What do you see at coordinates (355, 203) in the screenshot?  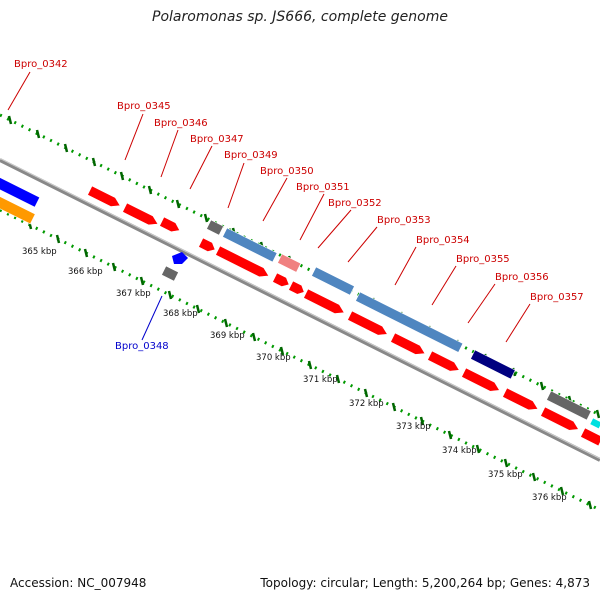 I see `gene-label: Bpro_0352` at bounding box center [355, 203].